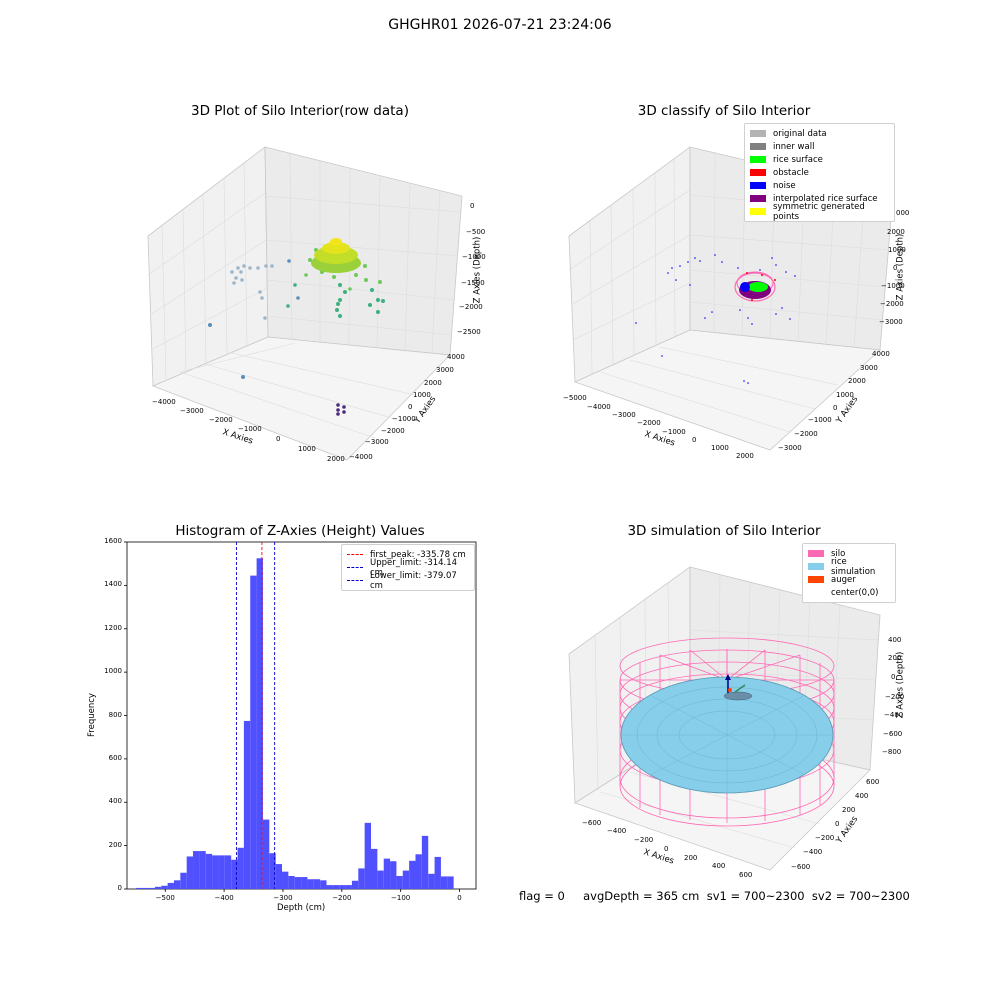 Image resolution: width=1000 pixels, height=1000 pixels. Describe the element at coordinates (825, 838) in the screenshot. I see `p4-ytick: −200` at that location.